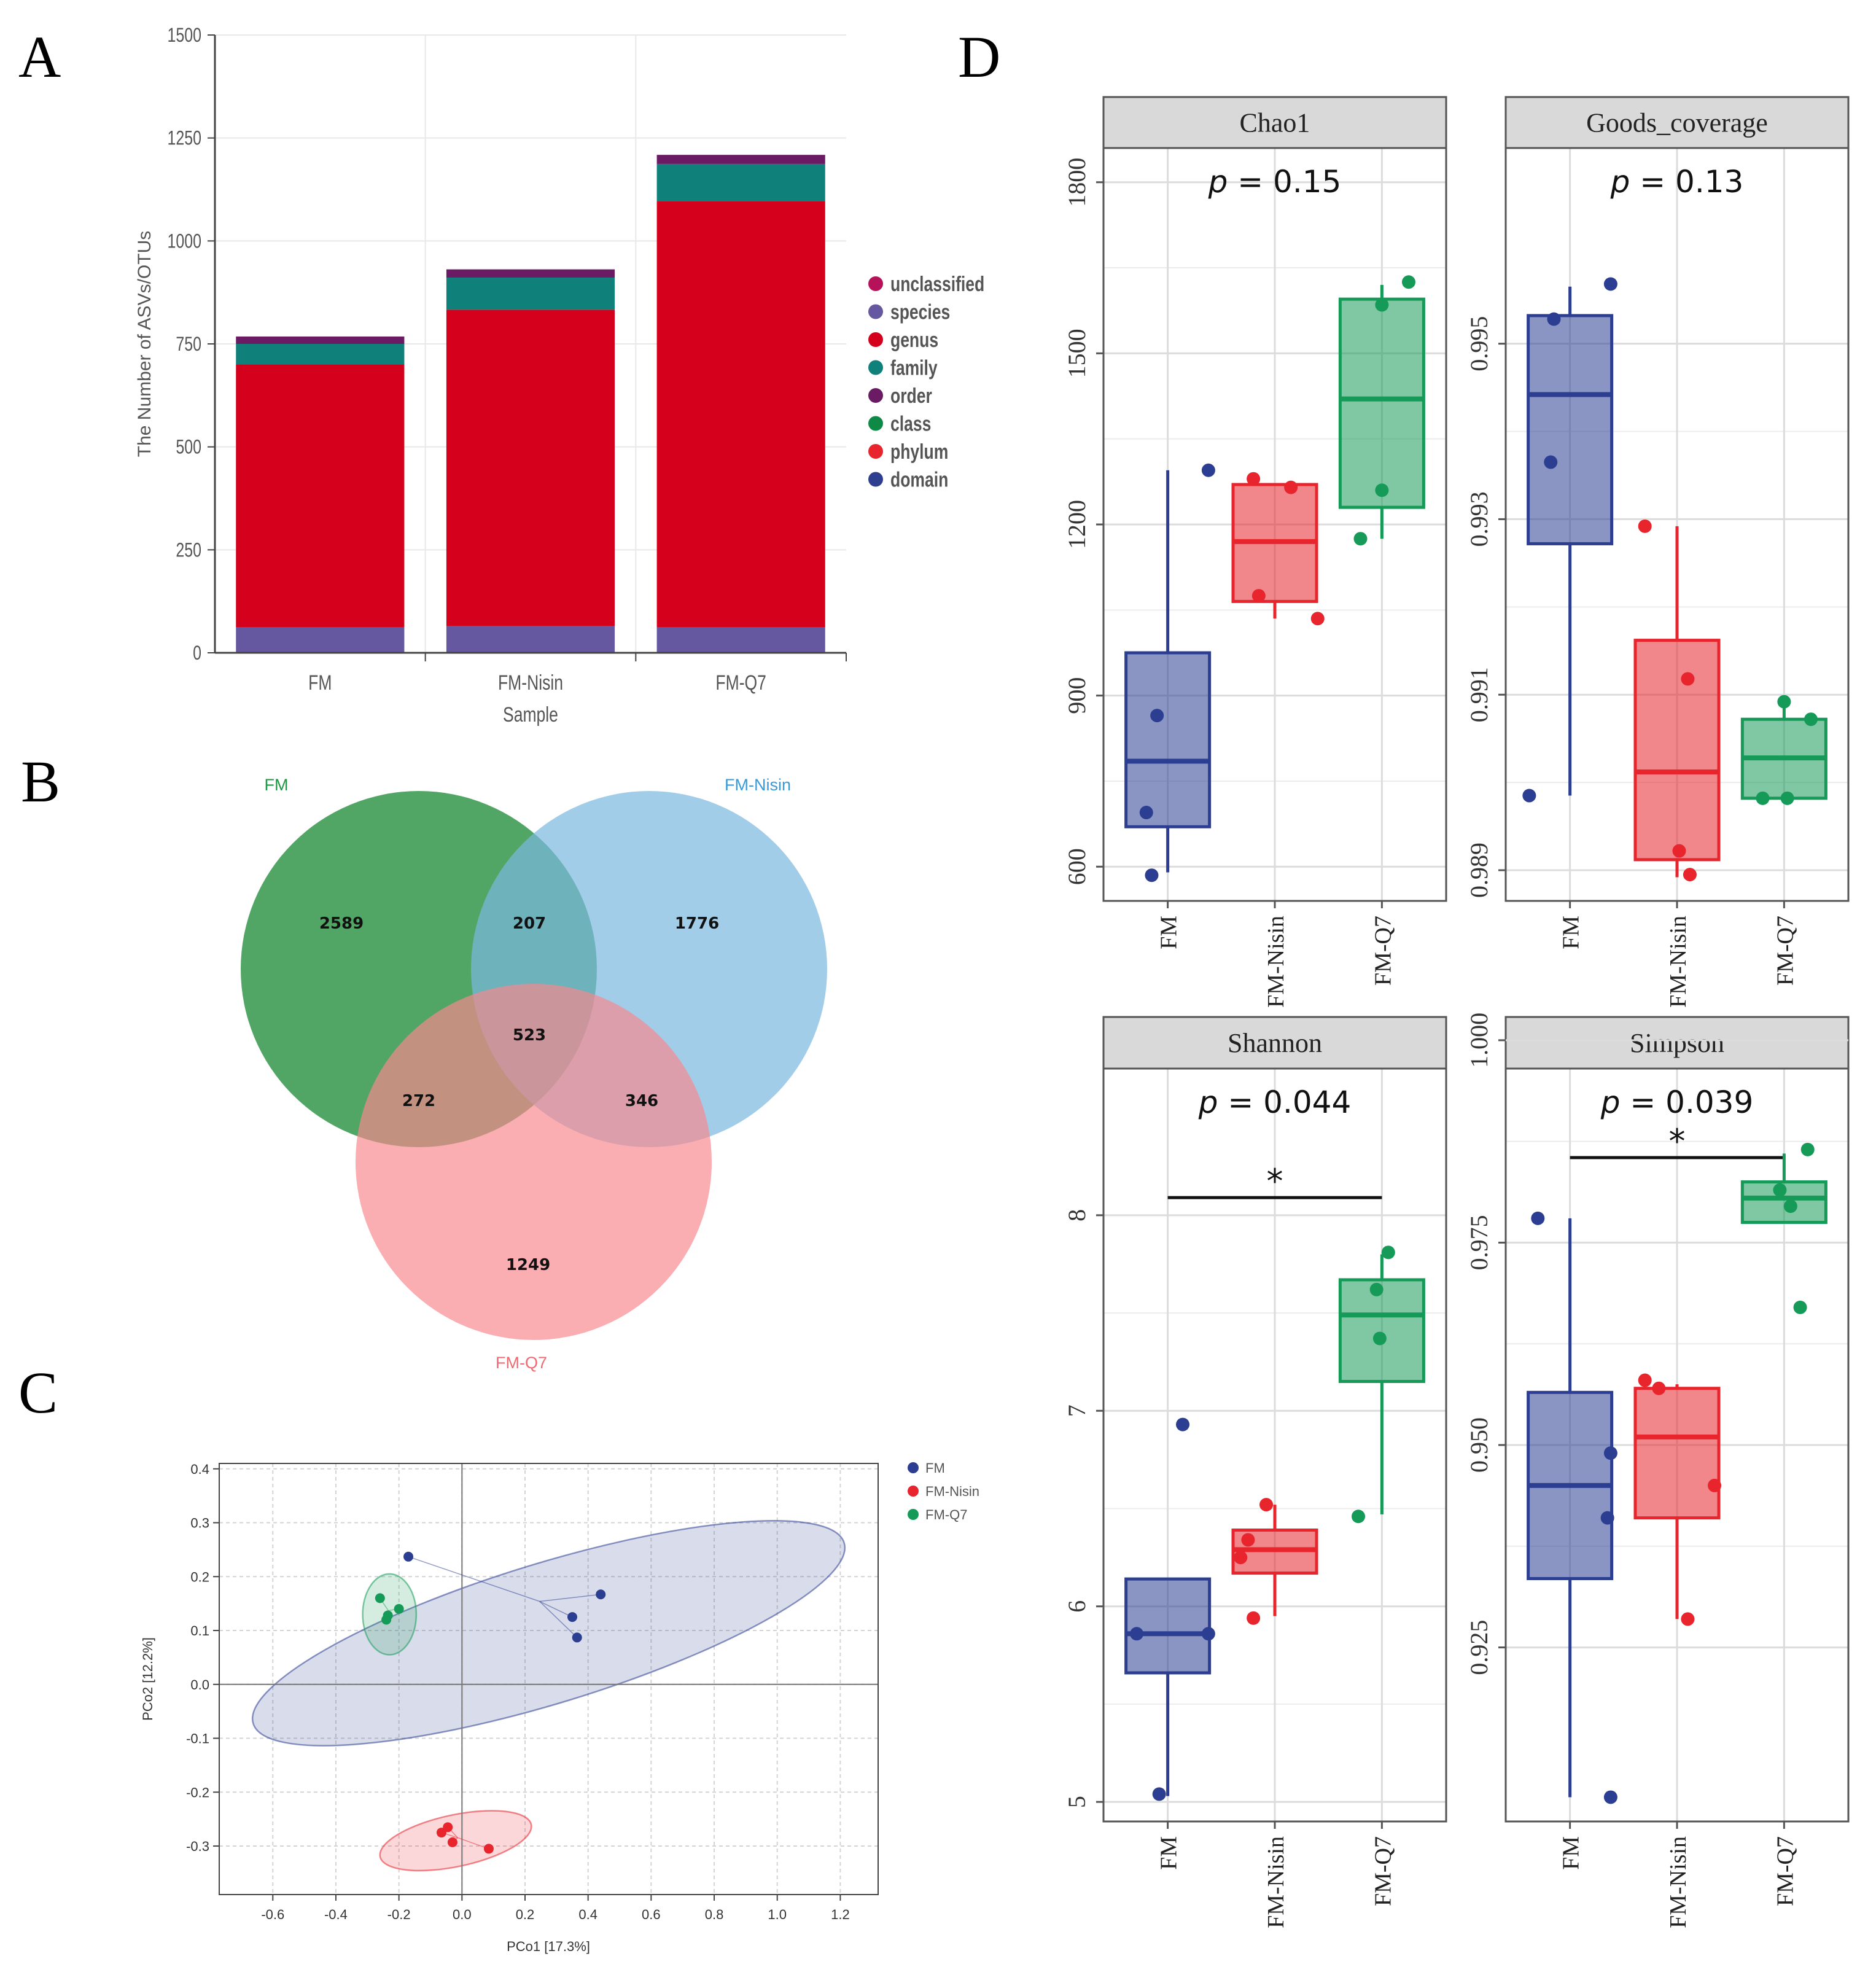 The width and height of the screenshot is (1876, 1975). Describe the element at coordinates (1077, 1411) in the screenshot. I see `d-y-tick-label: 7` at that location.